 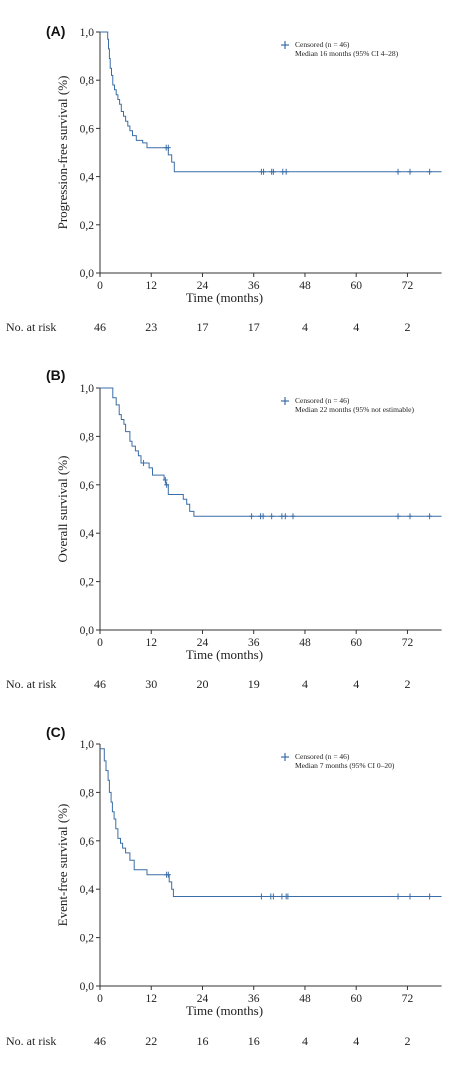 I want to click on at-risk-row: No. at risk 46 22 16 16 4 4 2, so click(x=208, y=1041).